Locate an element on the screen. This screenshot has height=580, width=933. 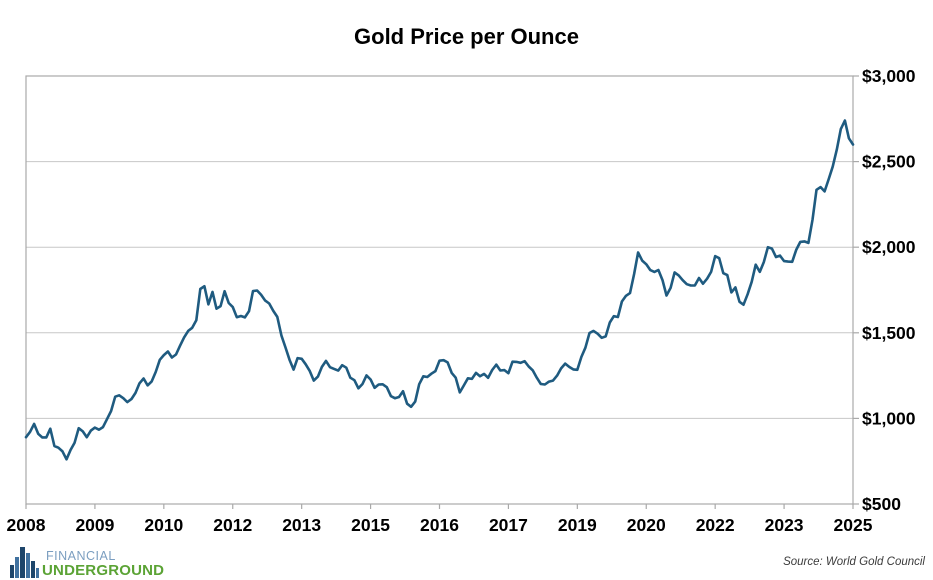
x-axis-label: 2013 is located at coordinates (301, 525).